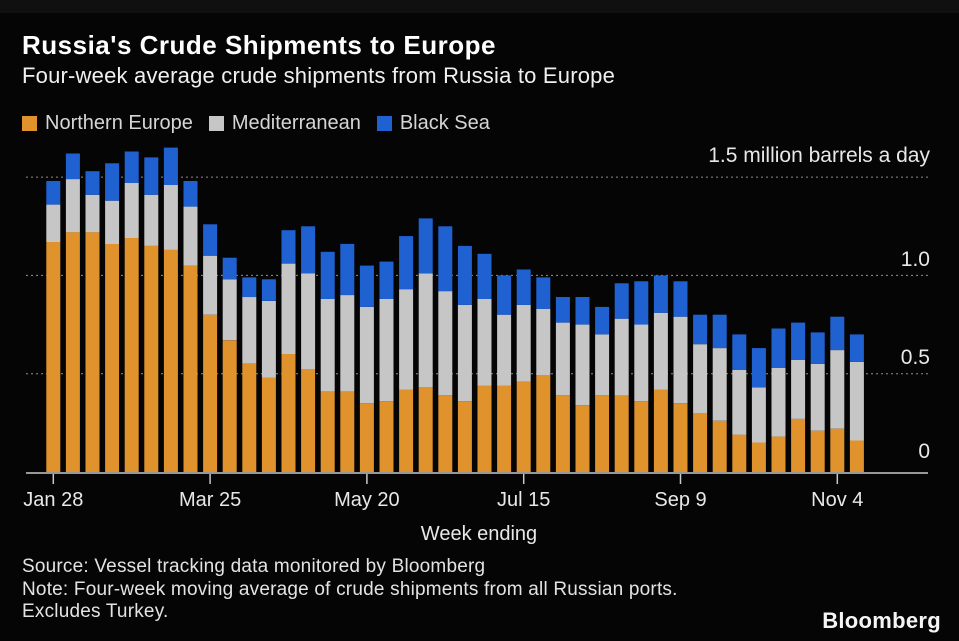 The height and width of the screenshot is (641, 959). What do you see at coordinates (778, 402) in the screenshot?
I see `bar-oct-14-mediterranean` at bounding box center [778, 402].